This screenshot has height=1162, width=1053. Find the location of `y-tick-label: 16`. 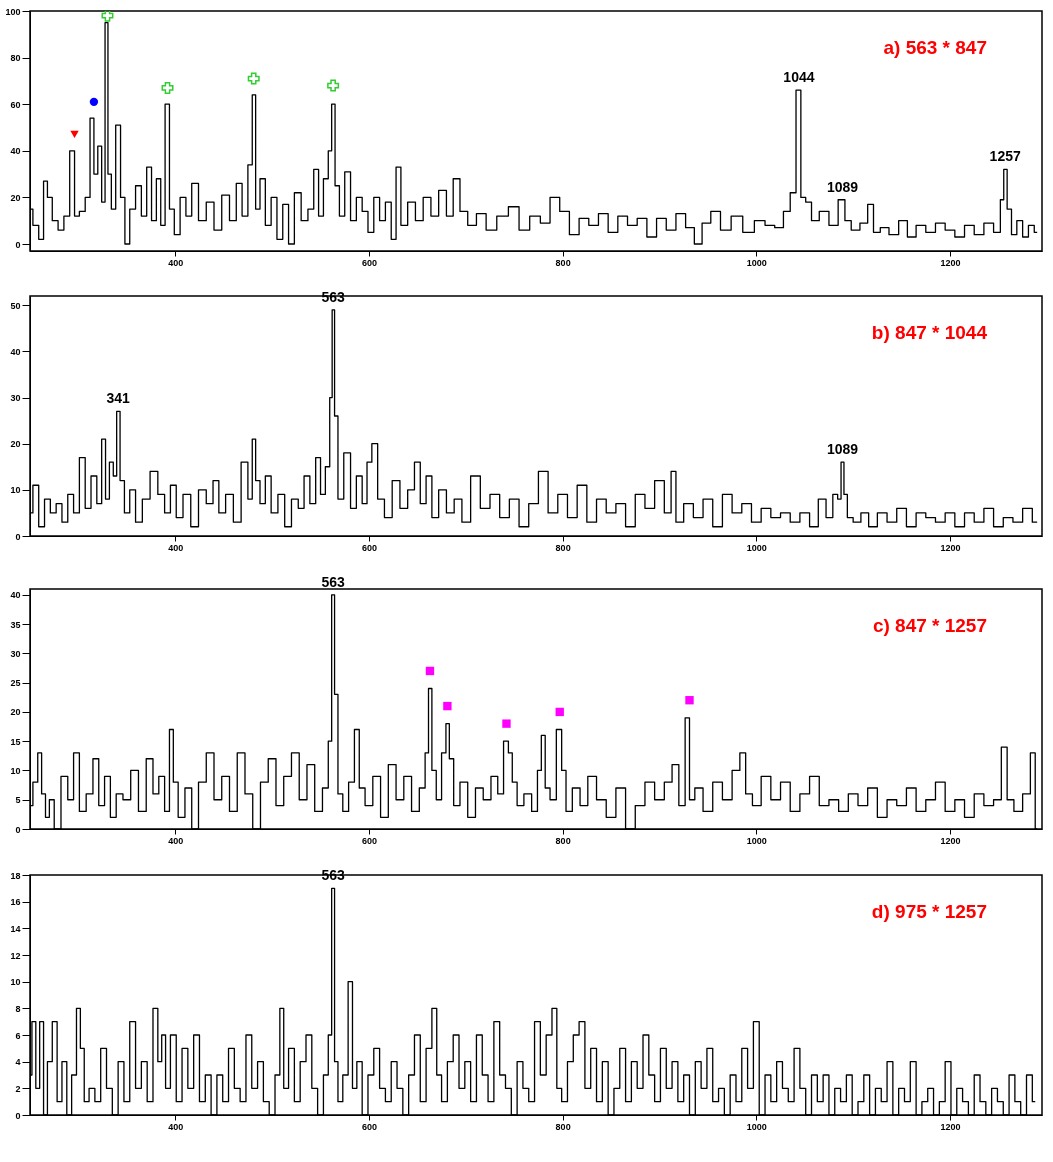

y-tick-label: 16 is located at coordinates (15, 902).